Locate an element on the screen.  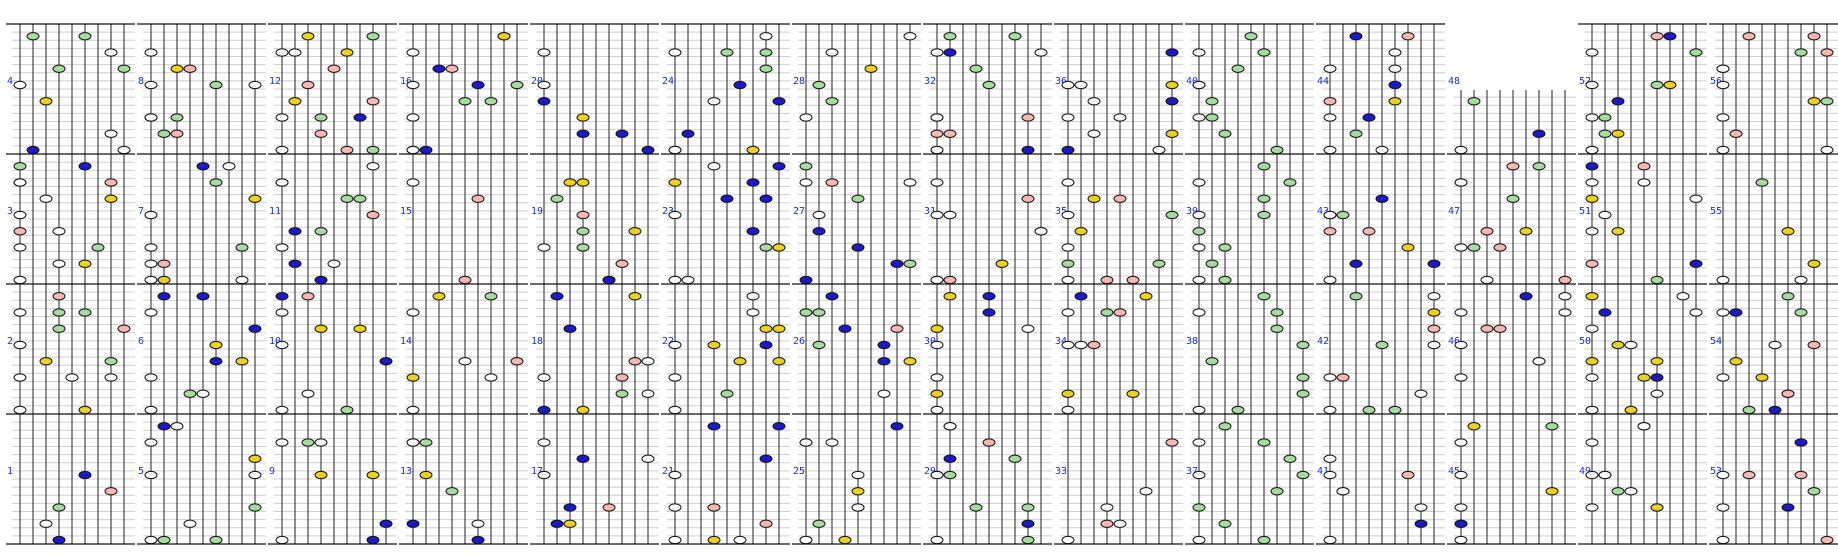
measure-number: 16 is located at coordinates (406, 81).